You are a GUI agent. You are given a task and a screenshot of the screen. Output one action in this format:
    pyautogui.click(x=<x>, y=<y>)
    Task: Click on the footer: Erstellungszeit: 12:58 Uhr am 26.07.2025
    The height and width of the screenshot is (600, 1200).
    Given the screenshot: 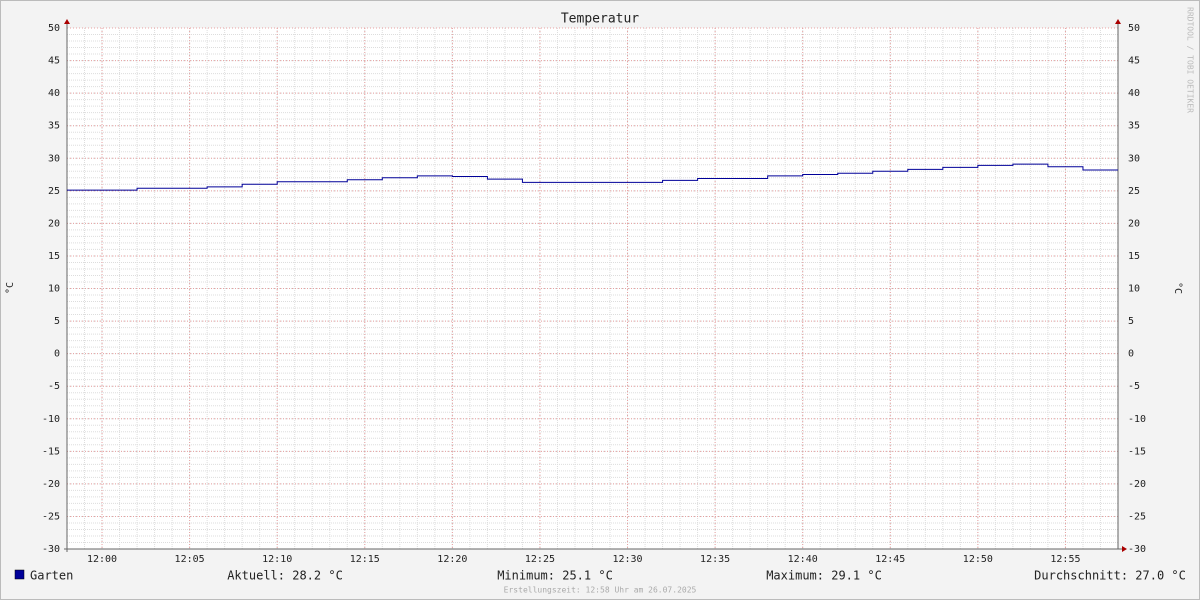 What is the action you would take?
    pyautogui.click(x=600, y=590)
    